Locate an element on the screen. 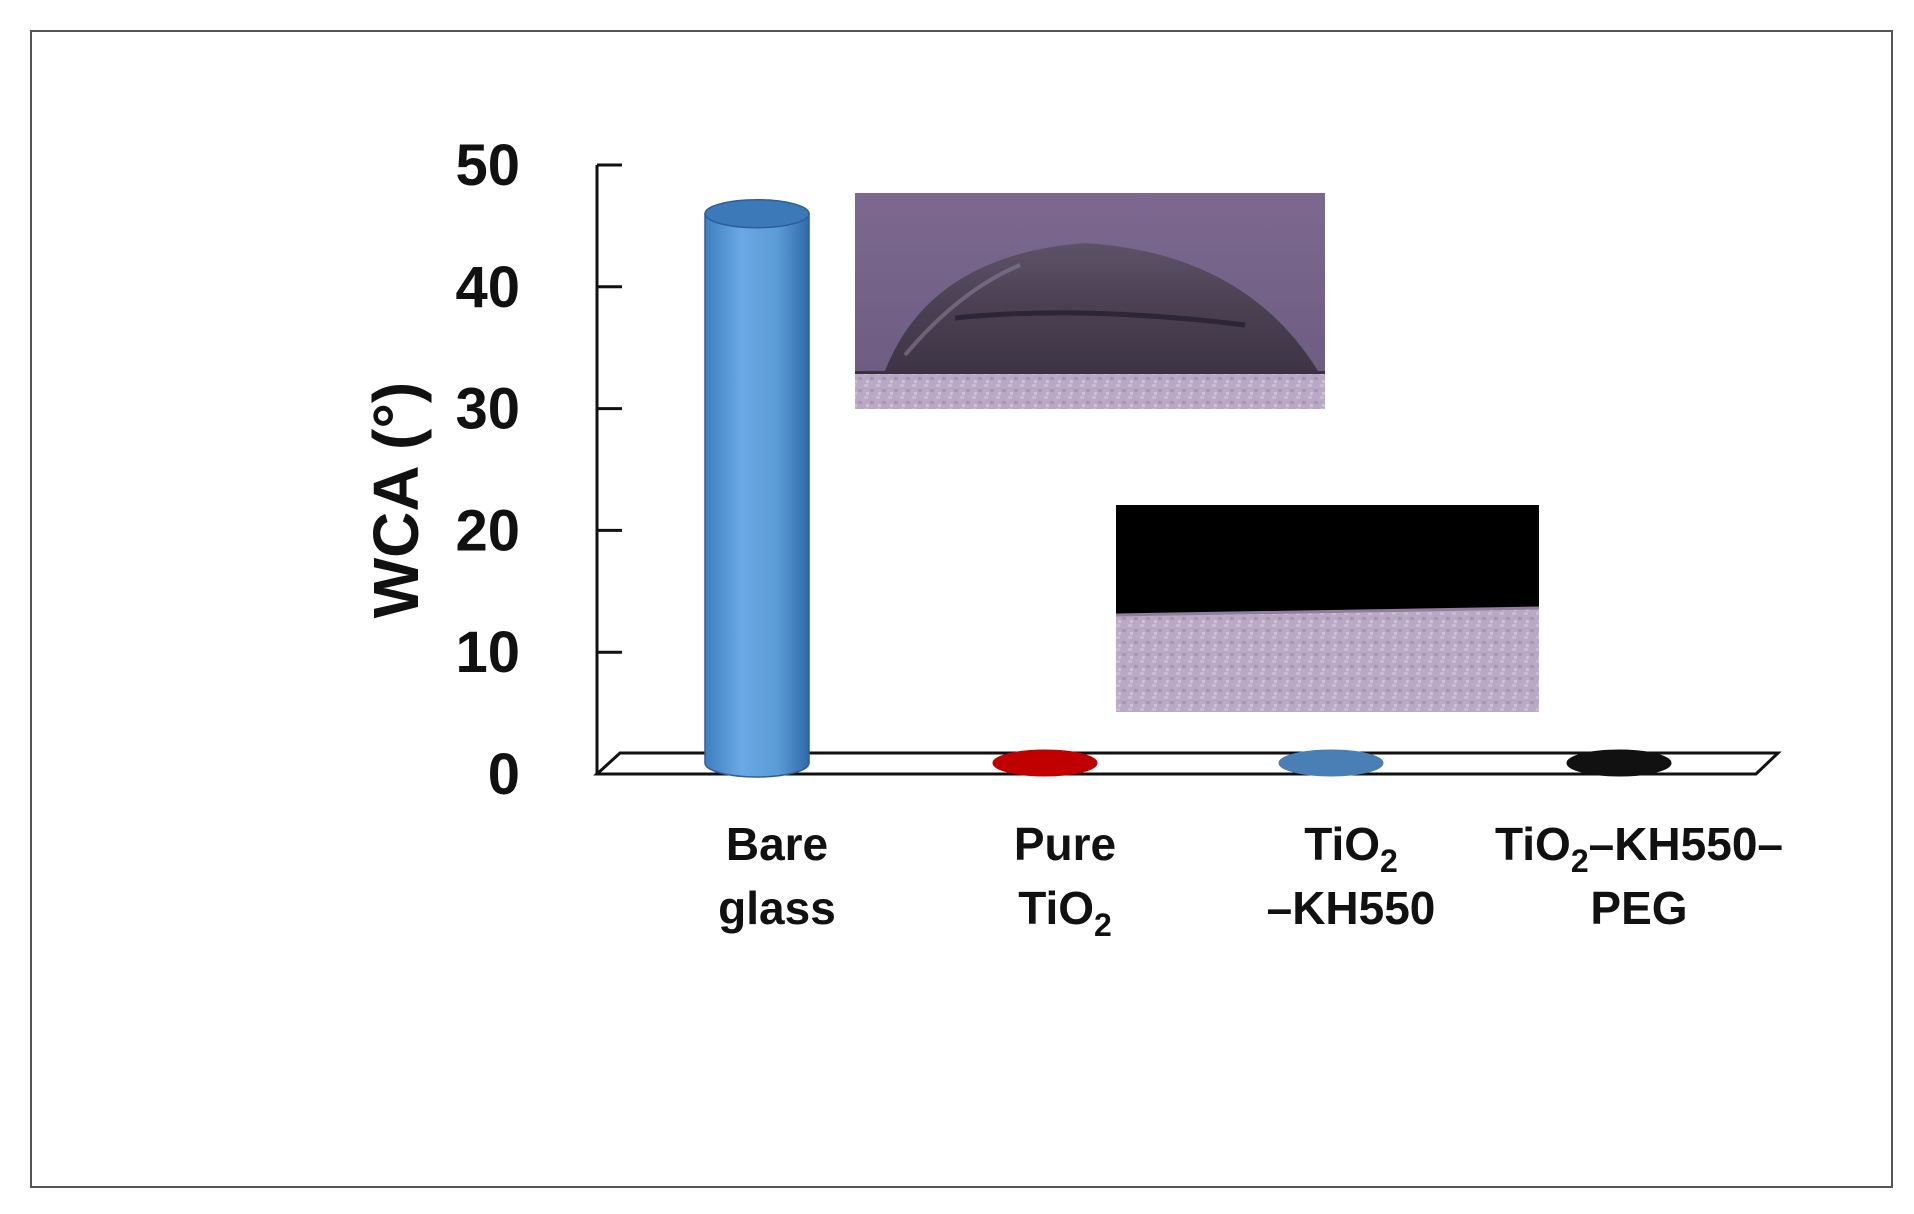 The width and height of the screenshot is (1914, 1214). category-label: Bare is located at coordinates (777, 844).